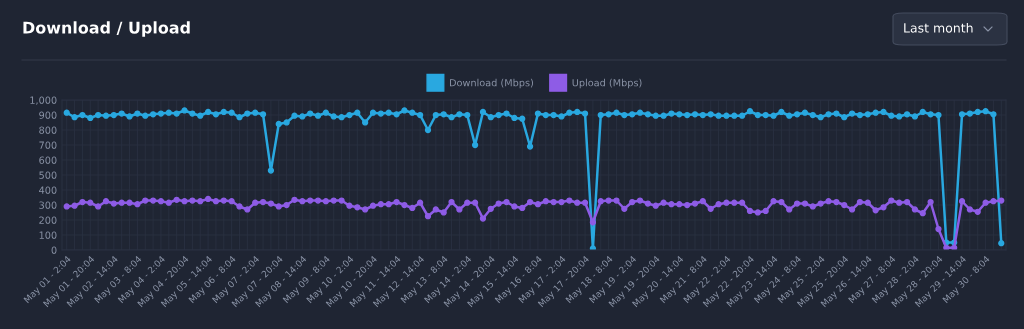  Describe the element at coordinates (106, 29) in the screenshot. I see `chart-title: Download / Upload` at that location.